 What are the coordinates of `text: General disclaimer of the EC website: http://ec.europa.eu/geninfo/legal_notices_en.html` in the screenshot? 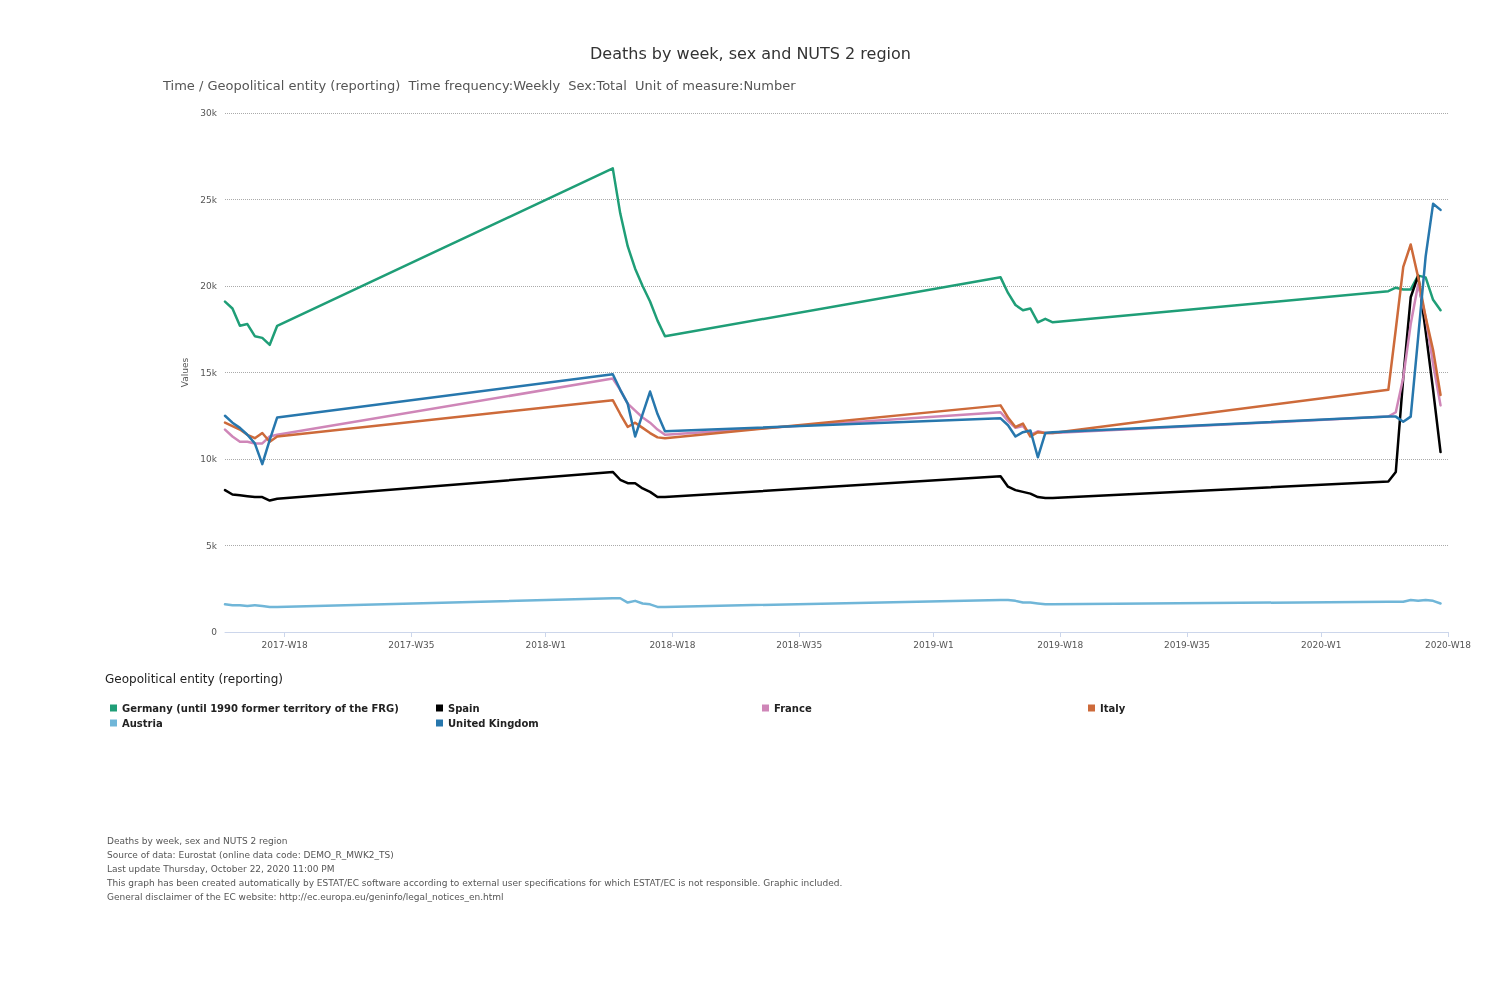 It's located at (305, 896).